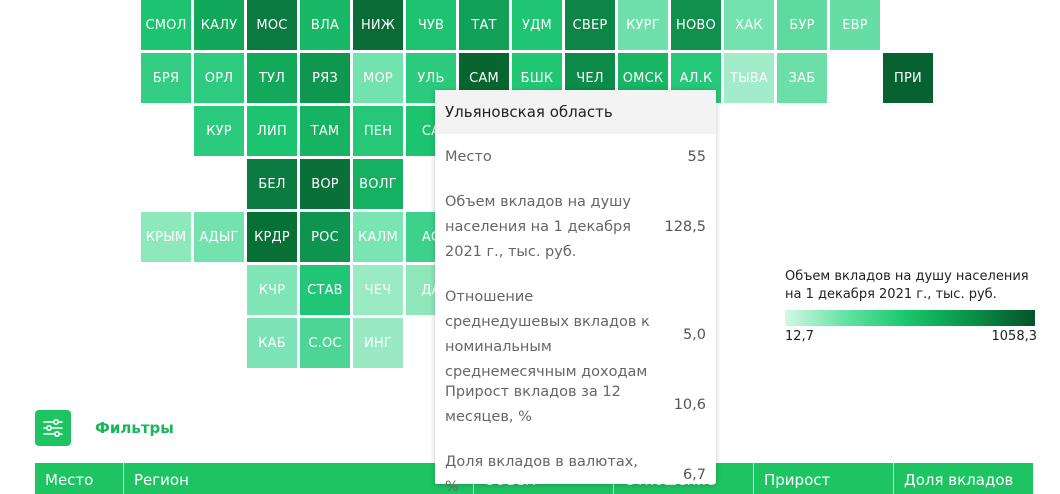 The width and height of the screenshot is (1060, 494). Describe the element at coordinates (537, 25) in the screenshot. I see `region-tile: УДМ` at that location.